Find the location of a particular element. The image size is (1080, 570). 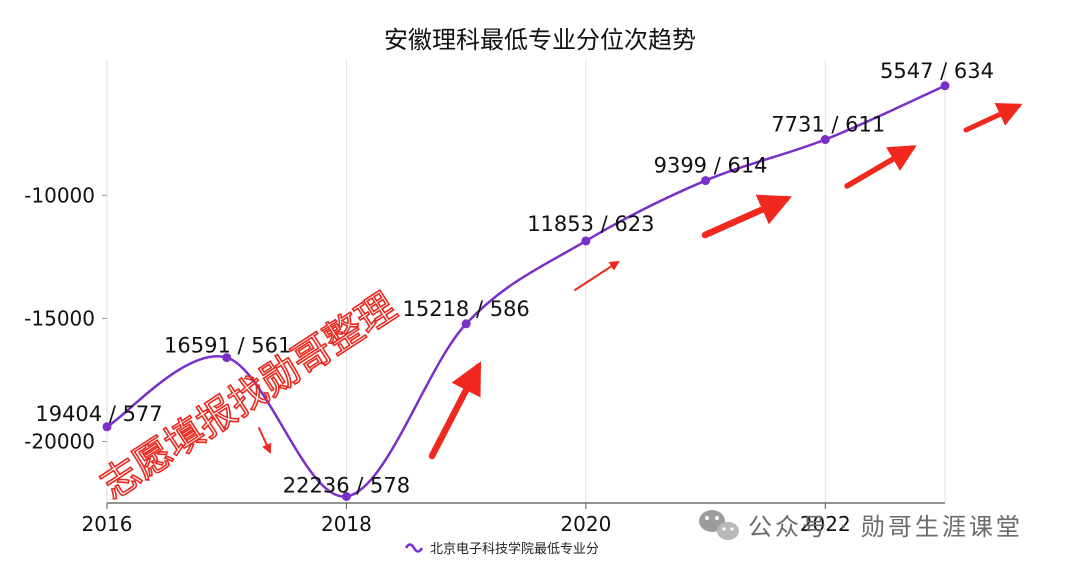

data-label: 16591 / 561 is located at coordinates (227, 346).